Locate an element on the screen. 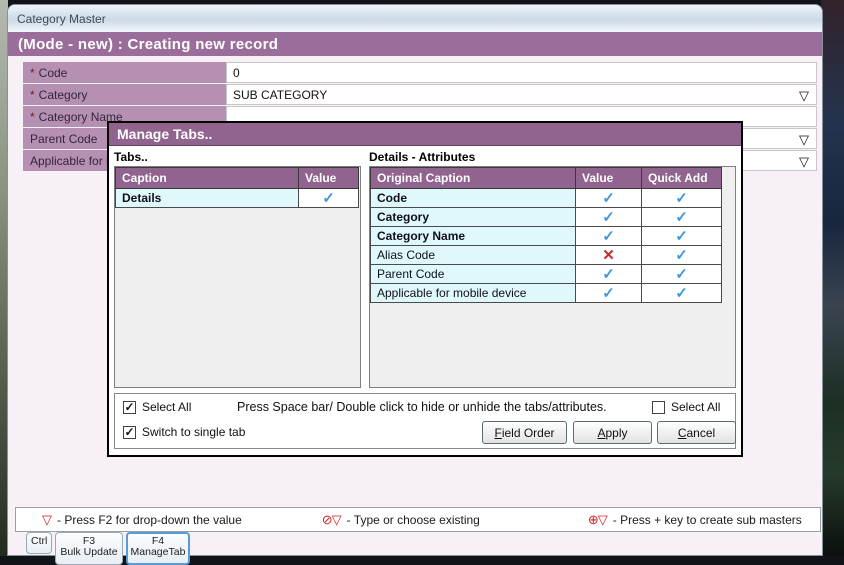 This screenshot has height=565, width=844. legend-item: ⊘▽ - Type or choose existing is located at coordinates (401, 520).